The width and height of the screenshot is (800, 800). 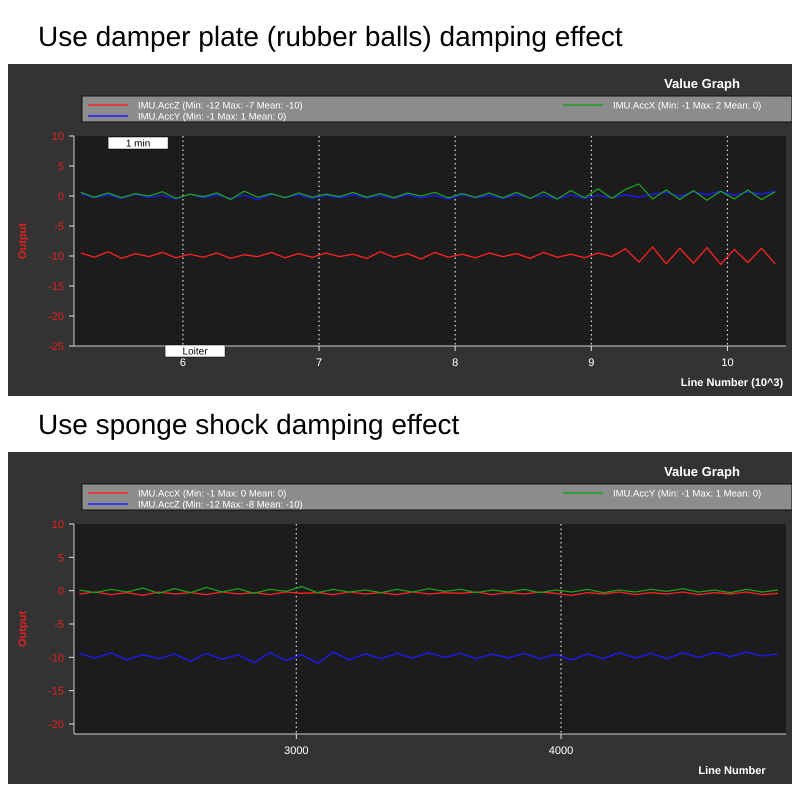 What do you see at coordinates (591, 363) in the screenshot?
I see `x-tick-label: 9` at bounding box center [591, 363].